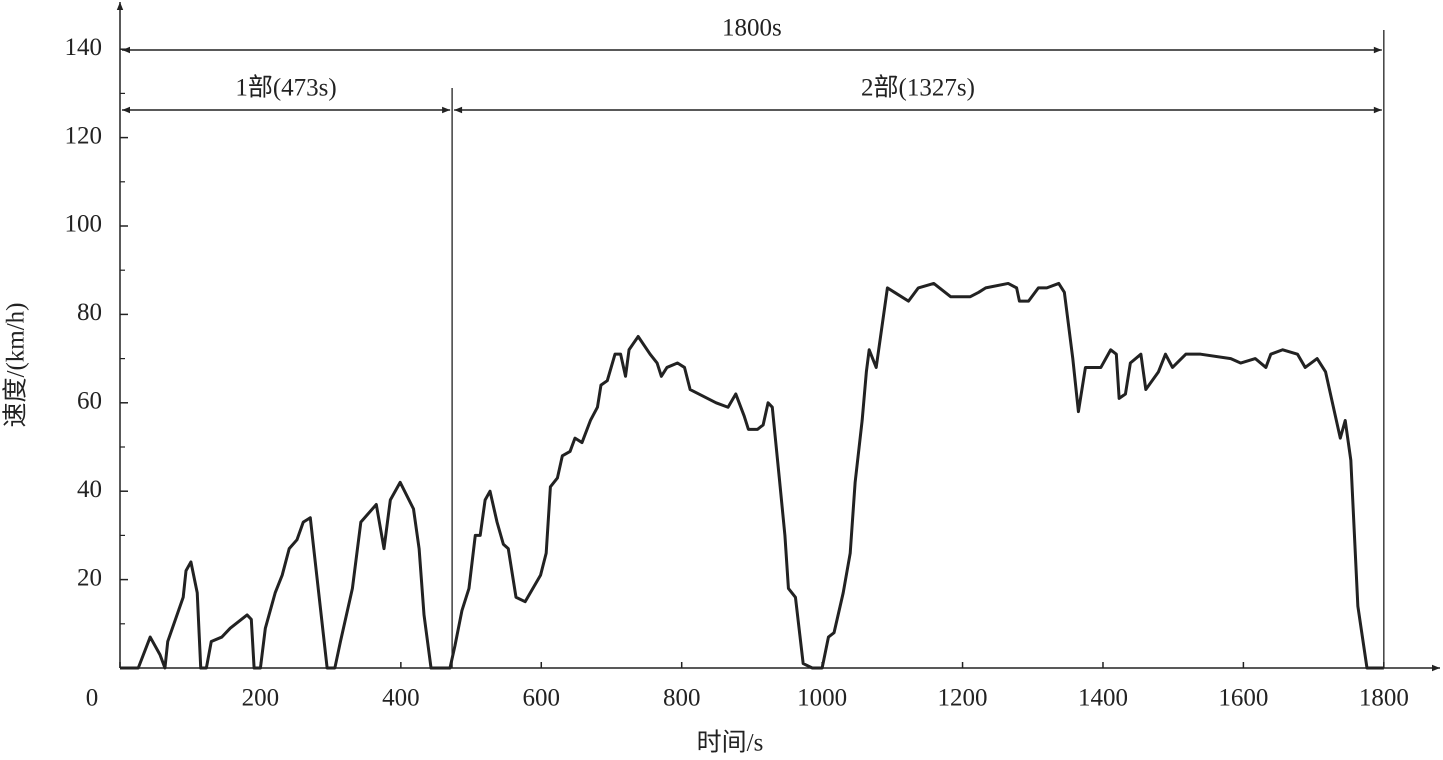 This screenshot has height=760, width=1443. I want to click on y-tick-label: 120, so click(84, 135).